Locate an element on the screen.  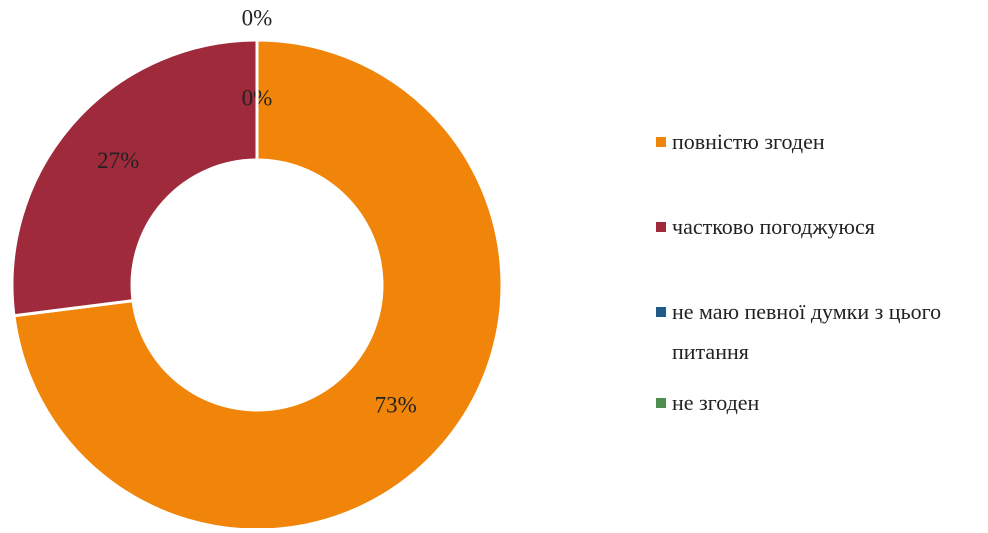
legend-item: не маю певної думки з цього питання is located at coordinates (821, 332).